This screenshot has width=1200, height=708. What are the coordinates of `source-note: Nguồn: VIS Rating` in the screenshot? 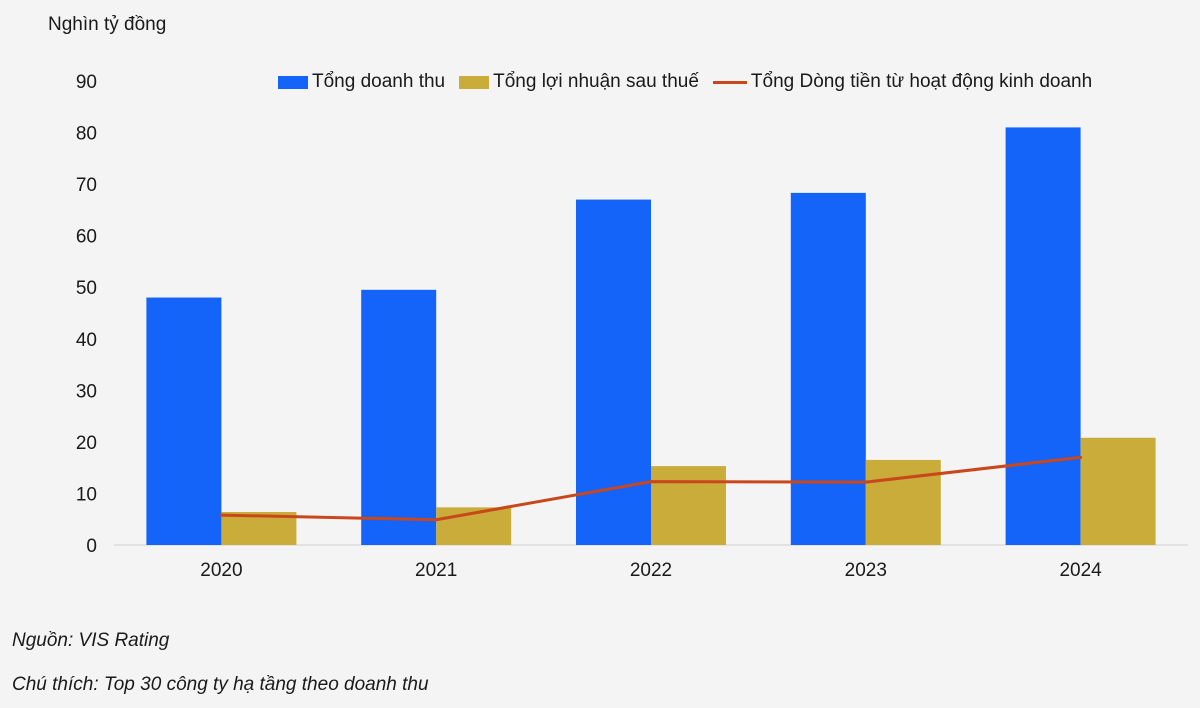 It's located at (91, 640).